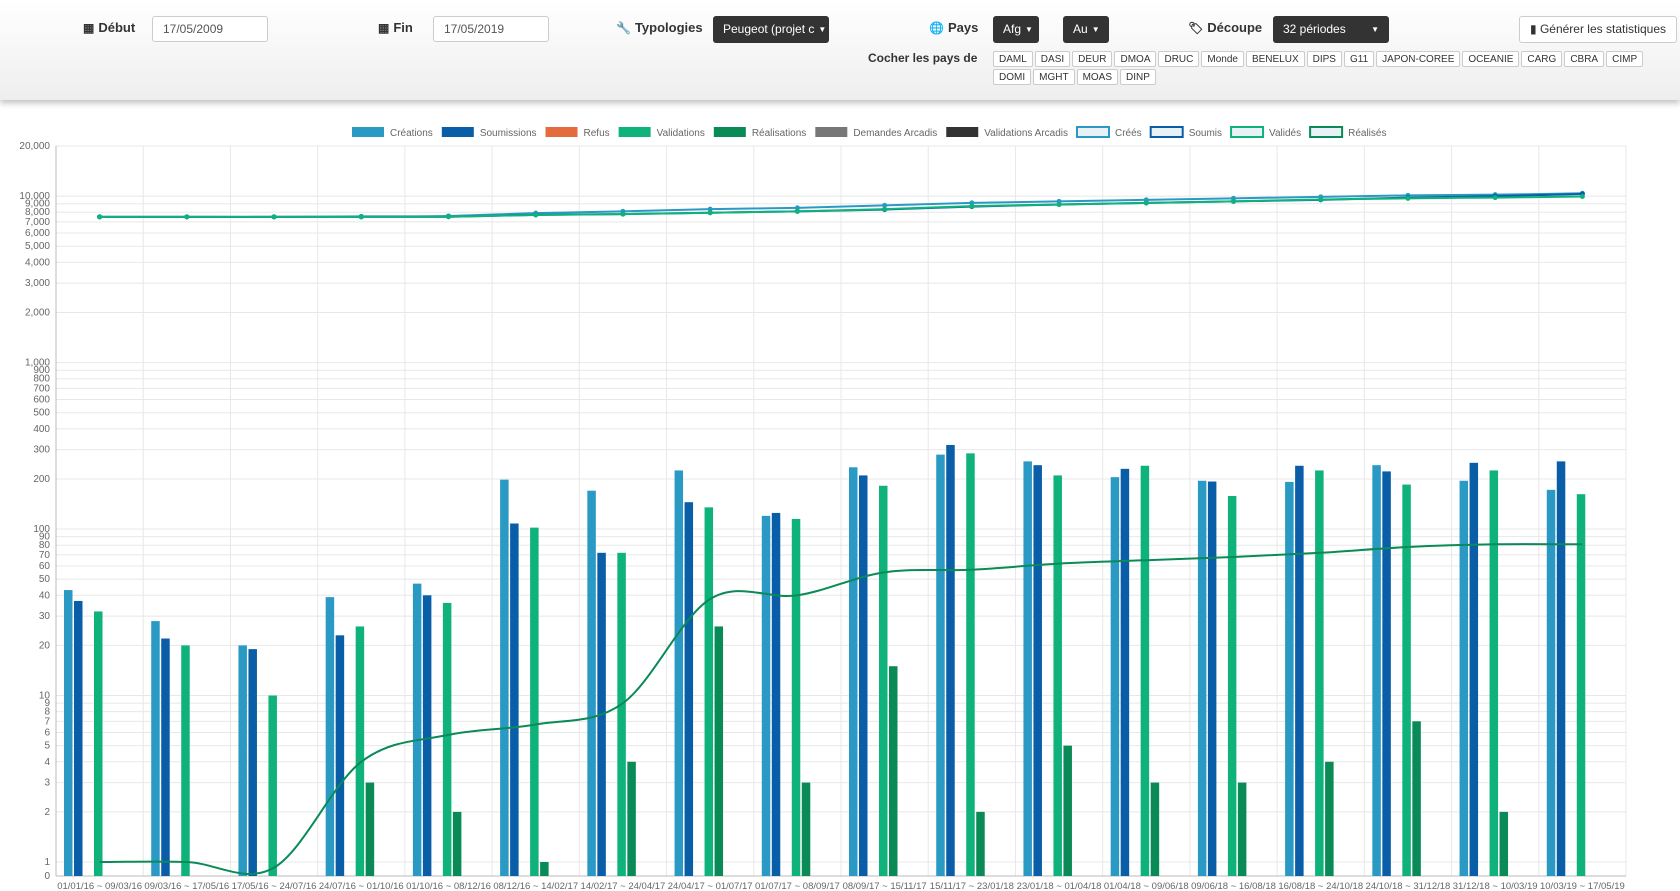  Describe the element at coordinates (1331, 29) in the screenshot. I see `decoupe-dropdown: 32 périodes ▼` at that location.